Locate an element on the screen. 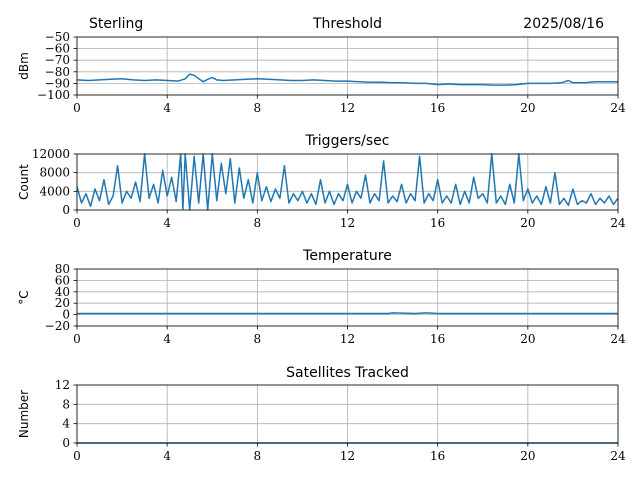 The width and height of the screenshot is (640, 480). y-axis-label: dBm is located at coordinates (24, 66).